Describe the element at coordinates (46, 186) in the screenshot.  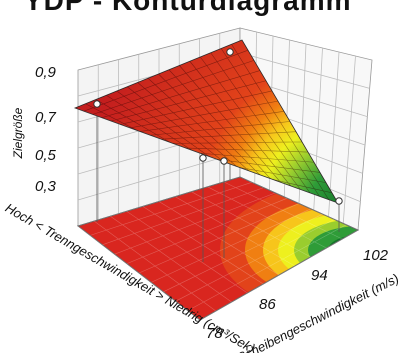
I see `z-tick-label: 0,3` at that location.